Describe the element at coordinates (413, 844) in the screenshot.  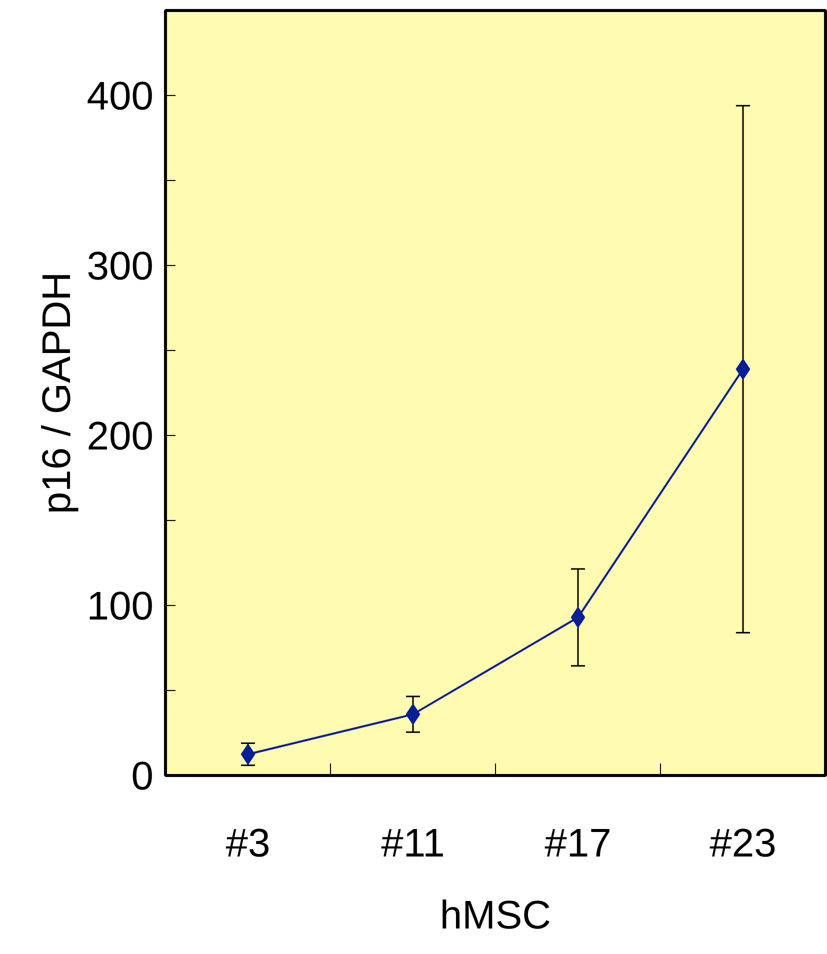
I see `x-tick-label: #11` at that location.